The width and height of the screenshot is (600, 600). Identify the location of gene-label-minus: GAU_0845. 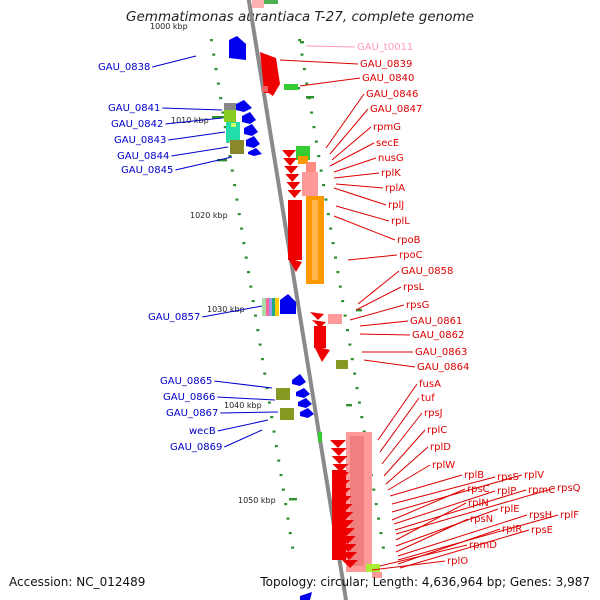
(147, 170).